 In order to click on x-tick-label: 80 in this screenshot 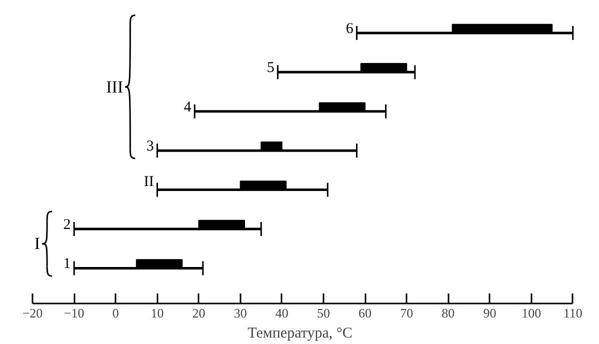, I will do `click(448, 313)`.